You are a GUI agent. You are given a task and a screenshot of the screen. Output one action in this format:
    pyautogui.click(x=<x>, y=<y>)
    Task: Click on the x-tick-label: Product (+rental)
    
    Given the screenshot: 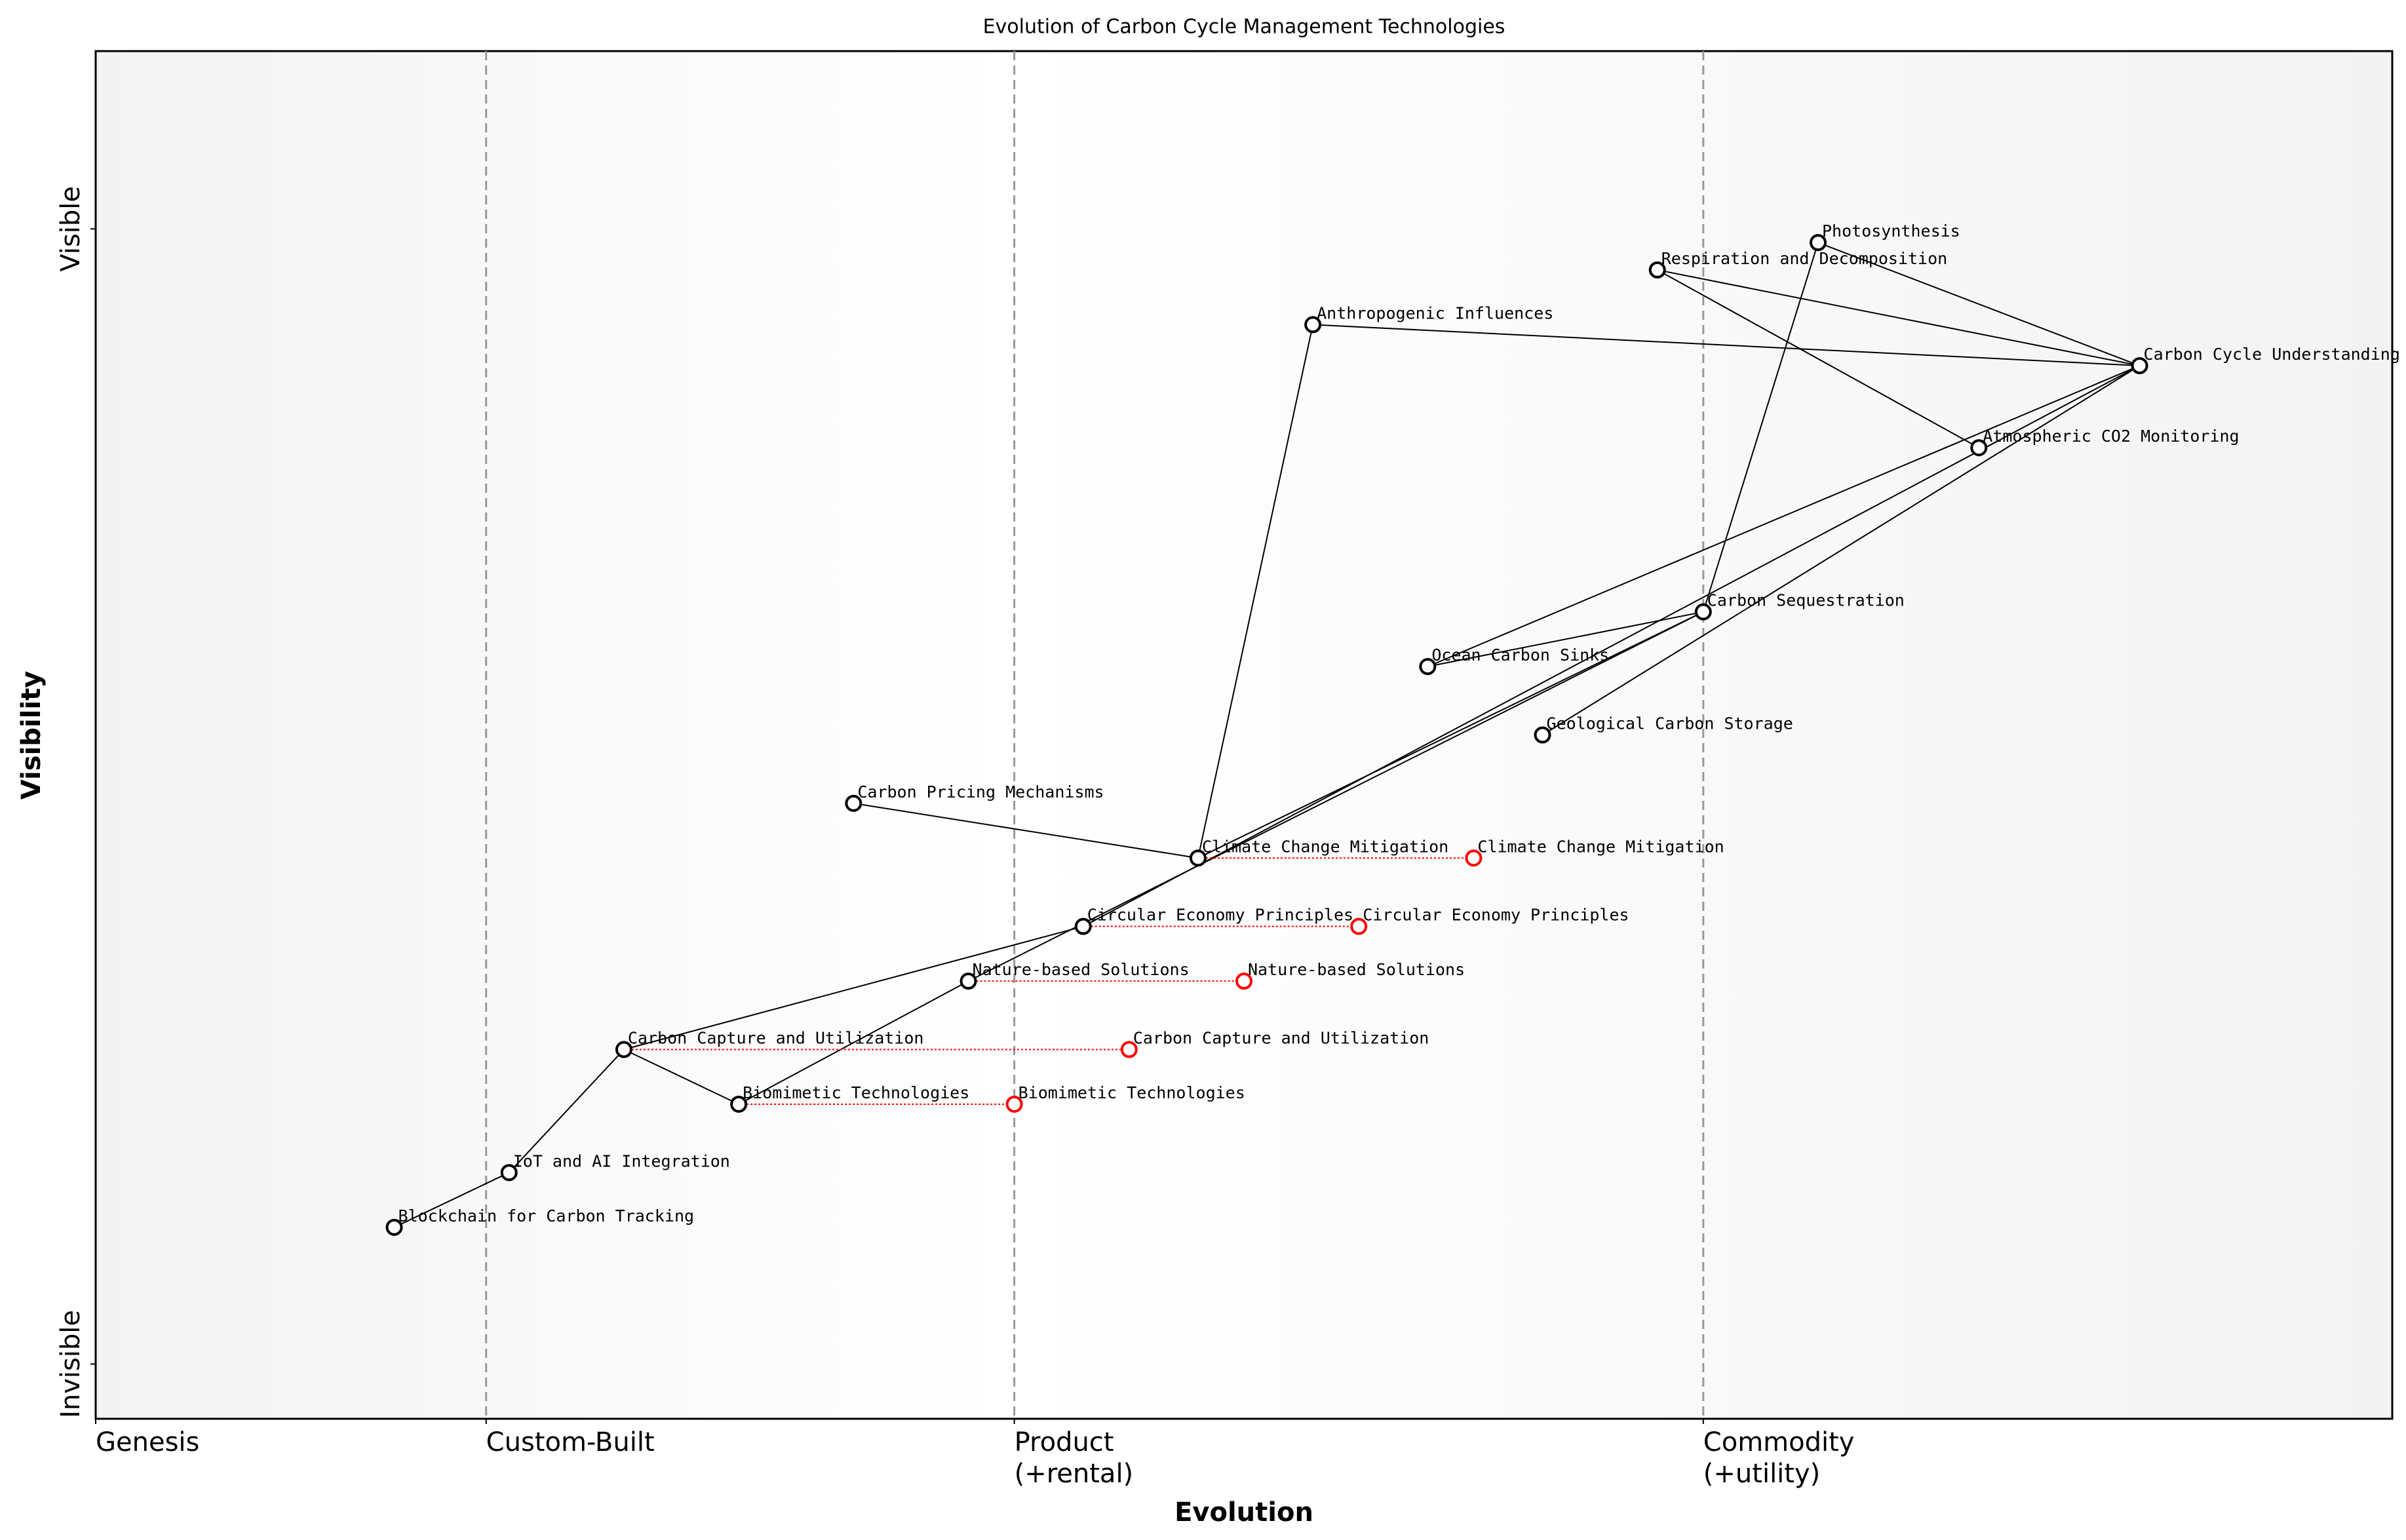 What is the action you would take?
    pyautogui.click(x=1074, y=1458)
    